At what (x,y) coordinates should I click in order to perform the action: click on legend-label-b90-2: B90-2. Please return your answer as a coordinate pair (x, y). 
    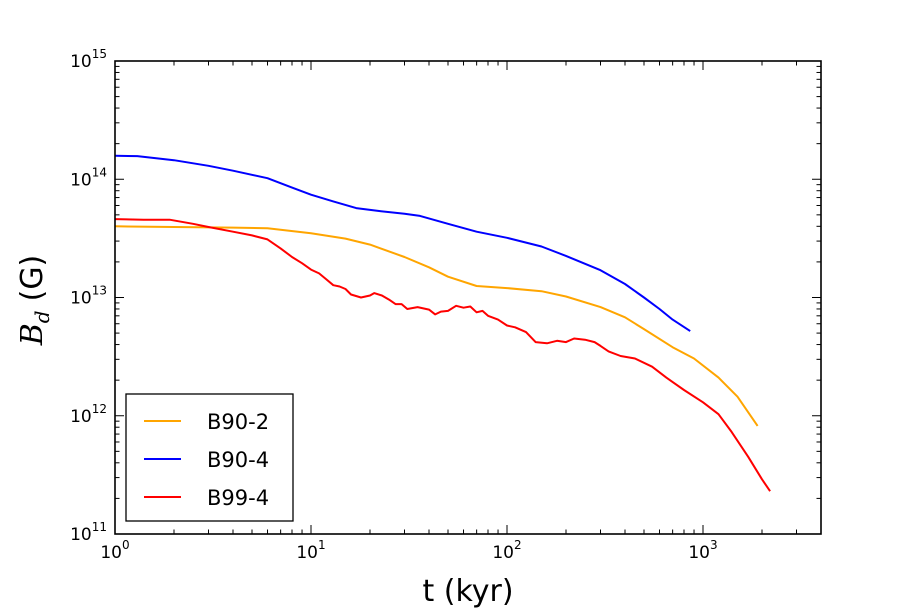
    Looking at the image, I should click on (238, 422).